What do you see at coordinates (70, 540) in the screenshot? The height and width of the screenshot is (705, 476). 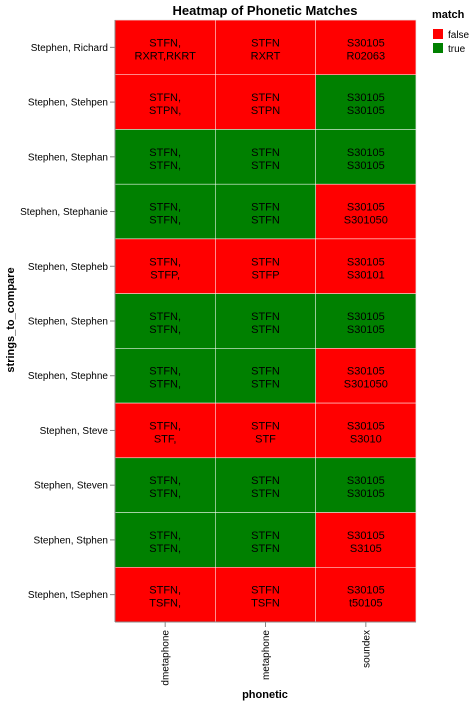 I see `y-tick-label: Stephen, Stphen` at bounding box center [70, 540].